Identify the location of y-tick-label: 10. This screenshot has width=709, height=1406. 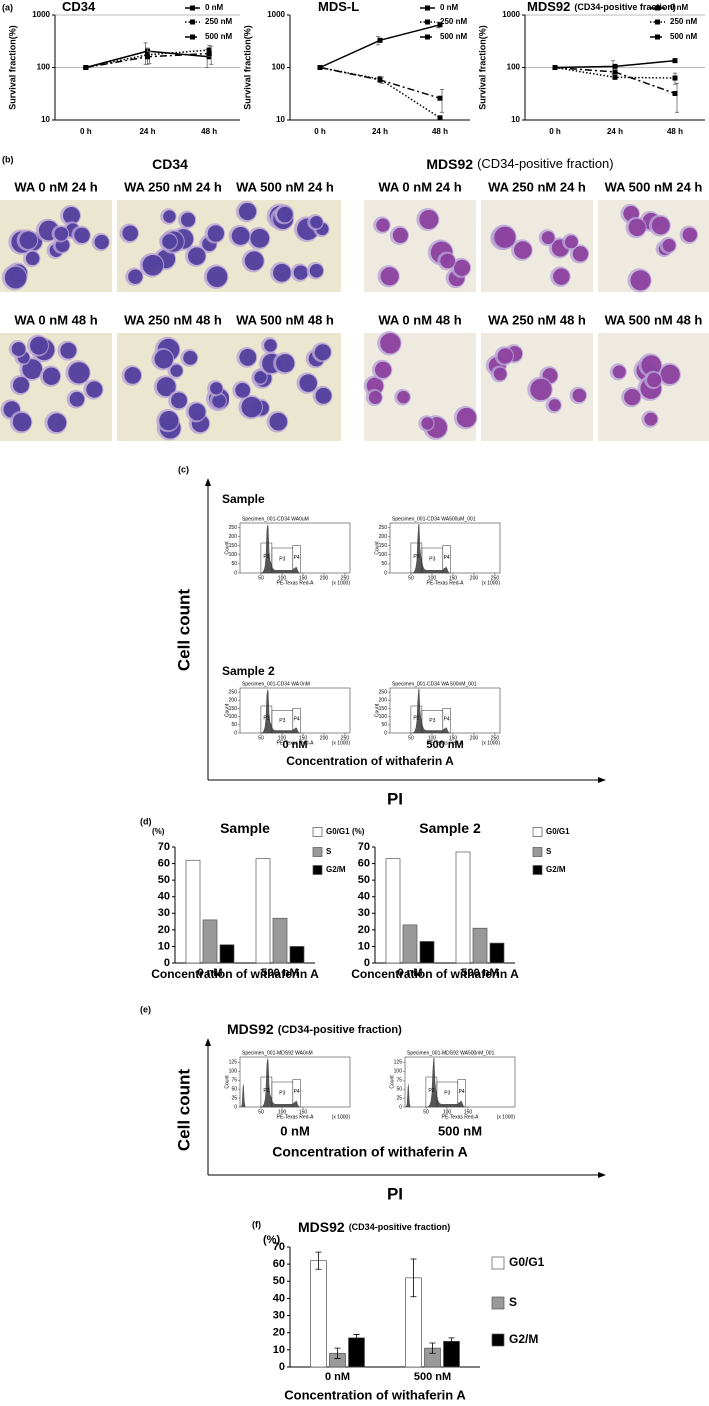
(280, 119).